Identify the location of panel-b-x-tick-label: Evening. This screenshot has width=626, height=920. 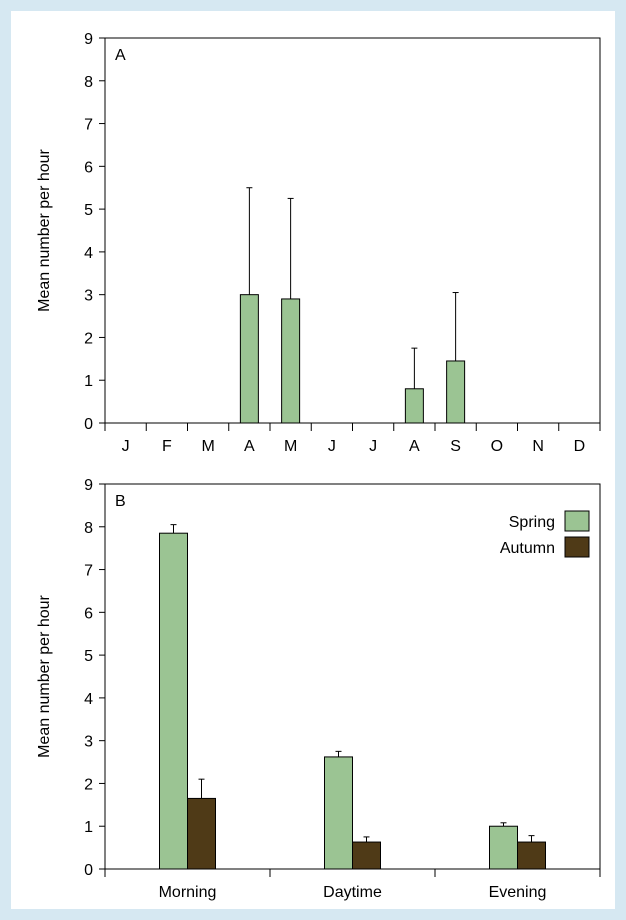
(518, 892).